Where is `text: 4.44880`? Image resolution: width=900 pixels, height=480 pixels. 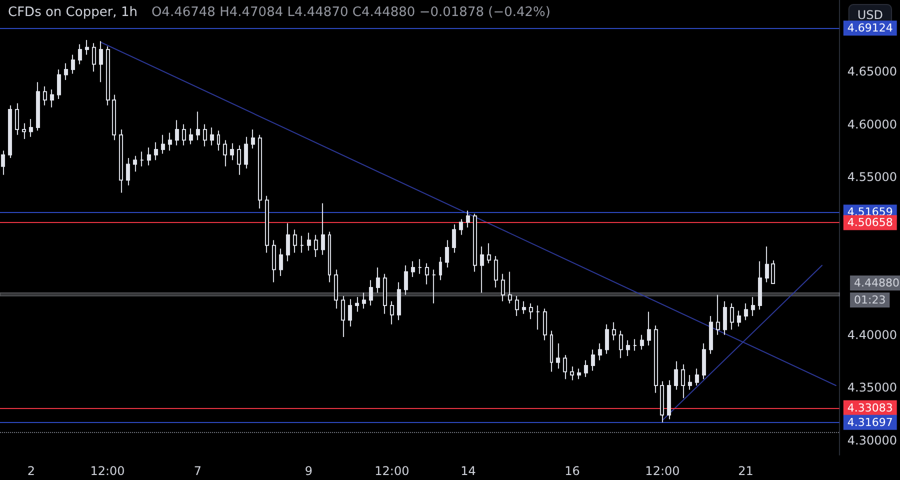 text: 4.44880 is located at coordinates (877, 283).